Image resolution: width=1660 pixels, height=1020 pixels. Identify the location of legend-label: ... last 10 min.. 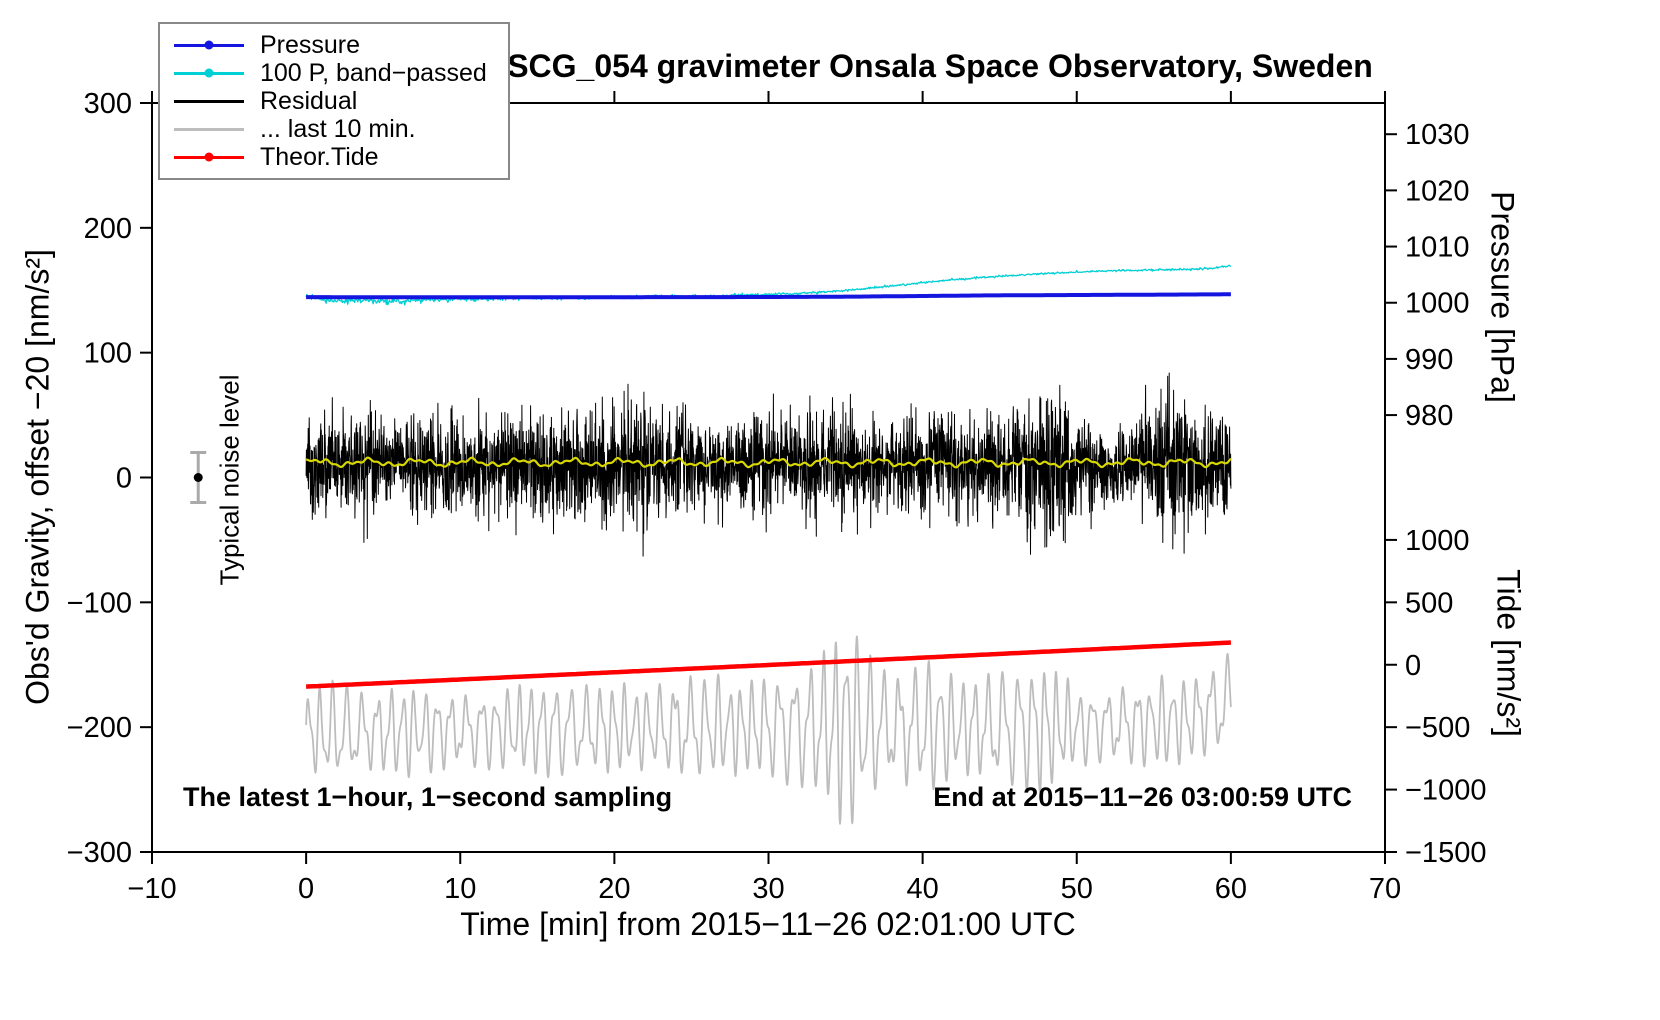
(338, 128).